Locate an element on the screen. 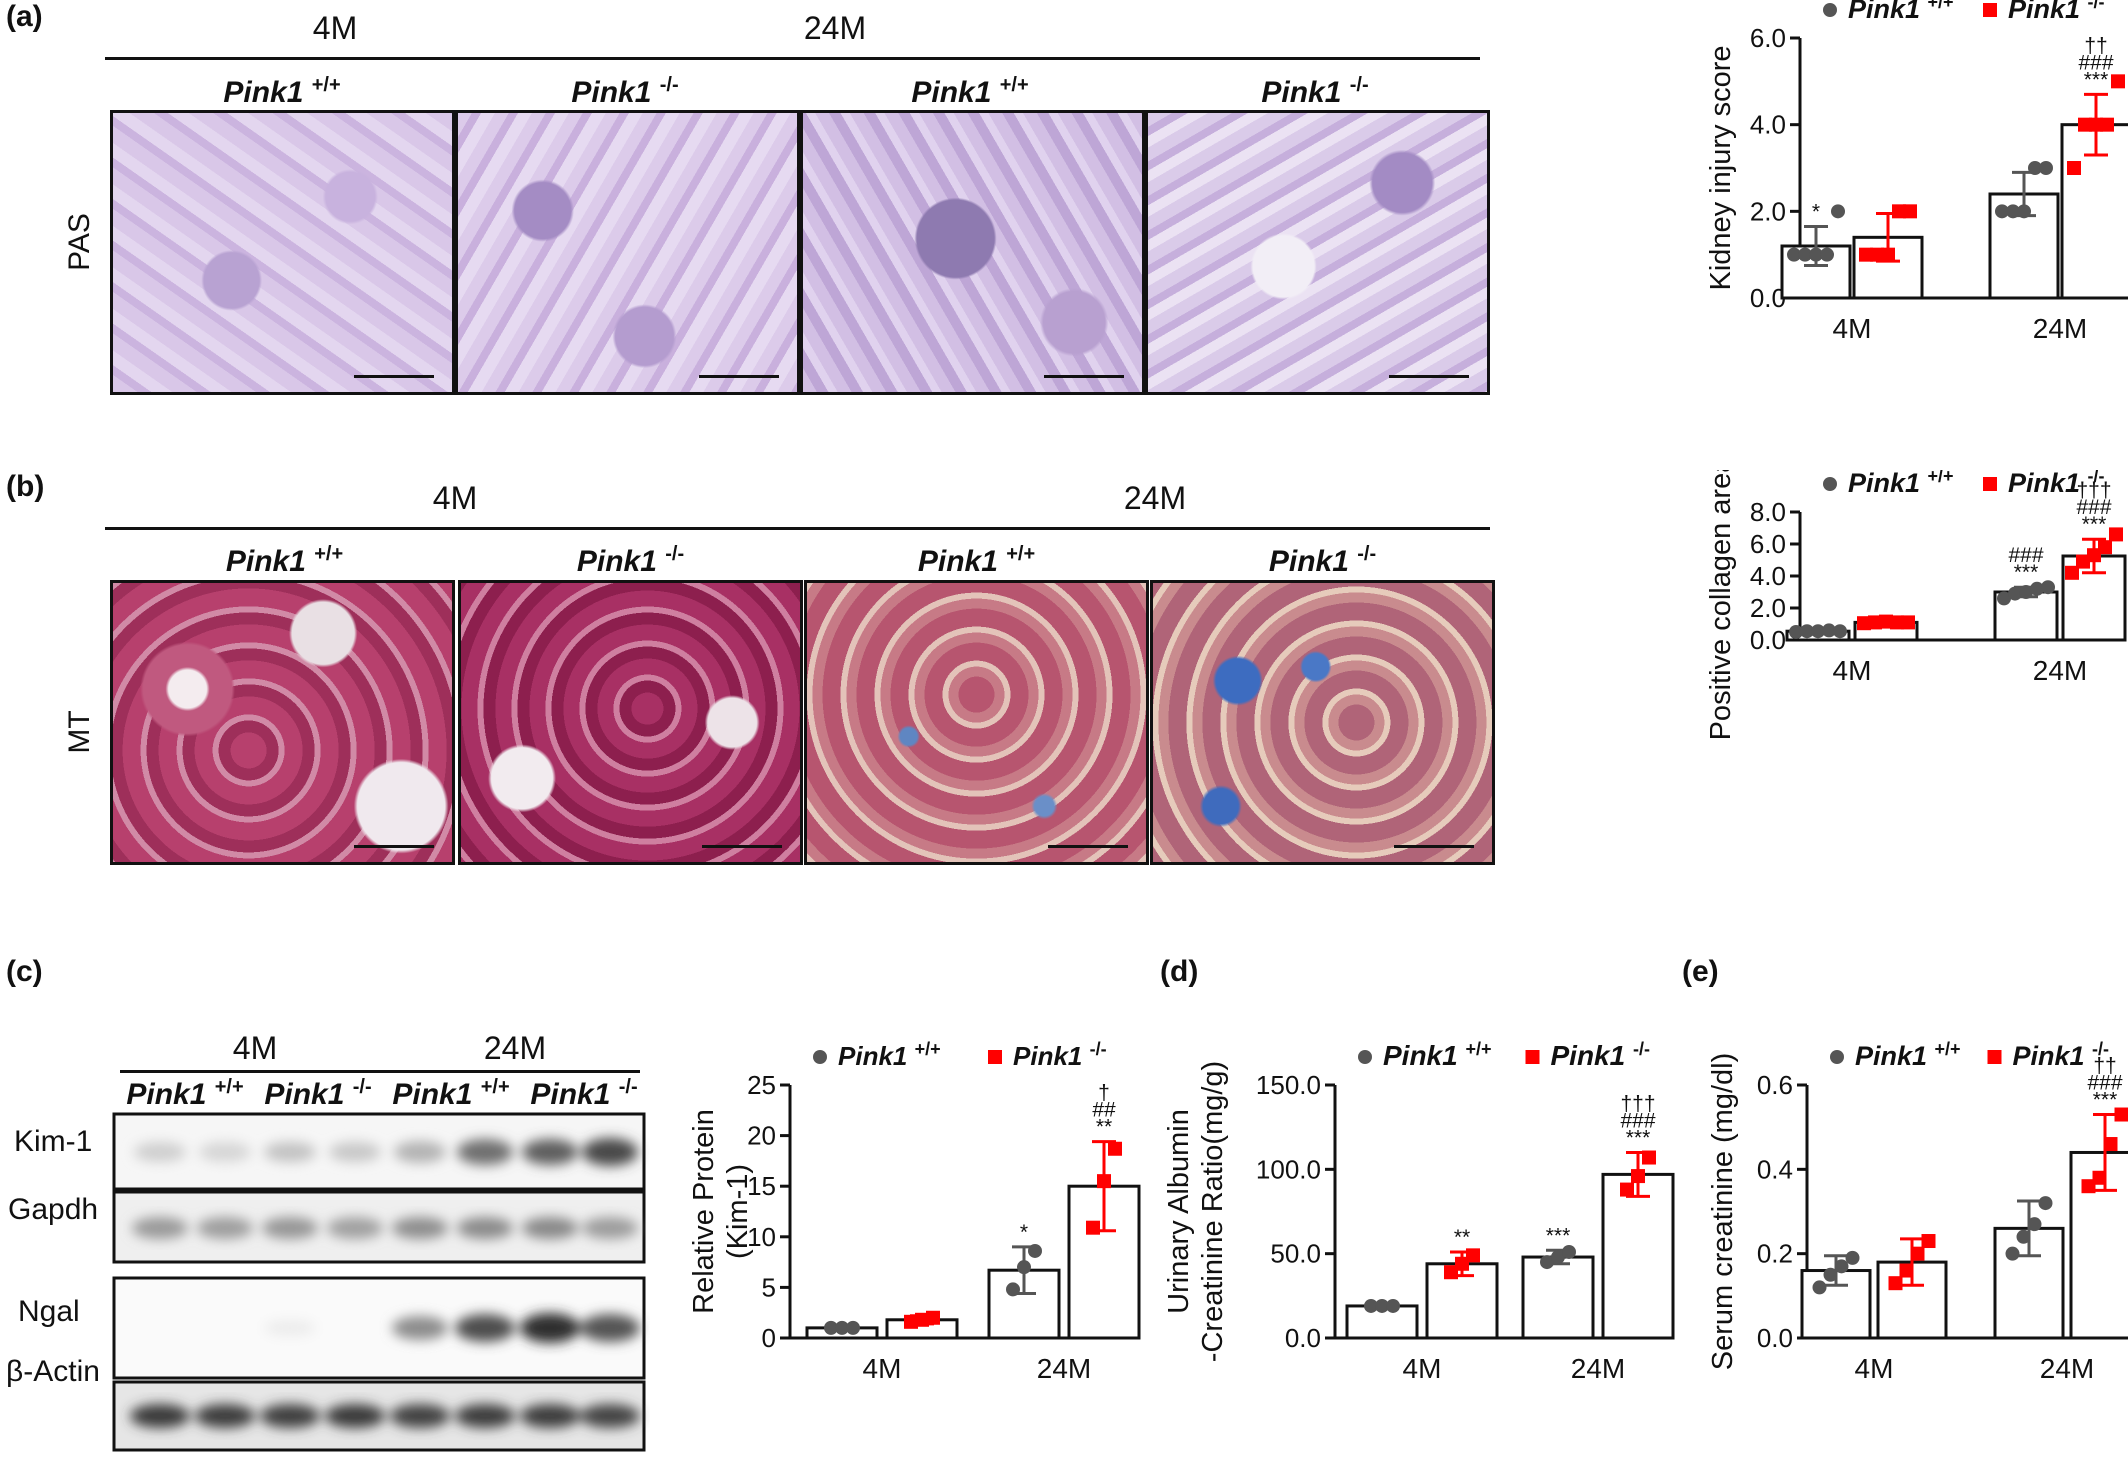 The width and height of the screenshot is (2128, 1458). y-axis-title: Serum creatinine (mg/dl) is located at coordinates (1723, 1212).